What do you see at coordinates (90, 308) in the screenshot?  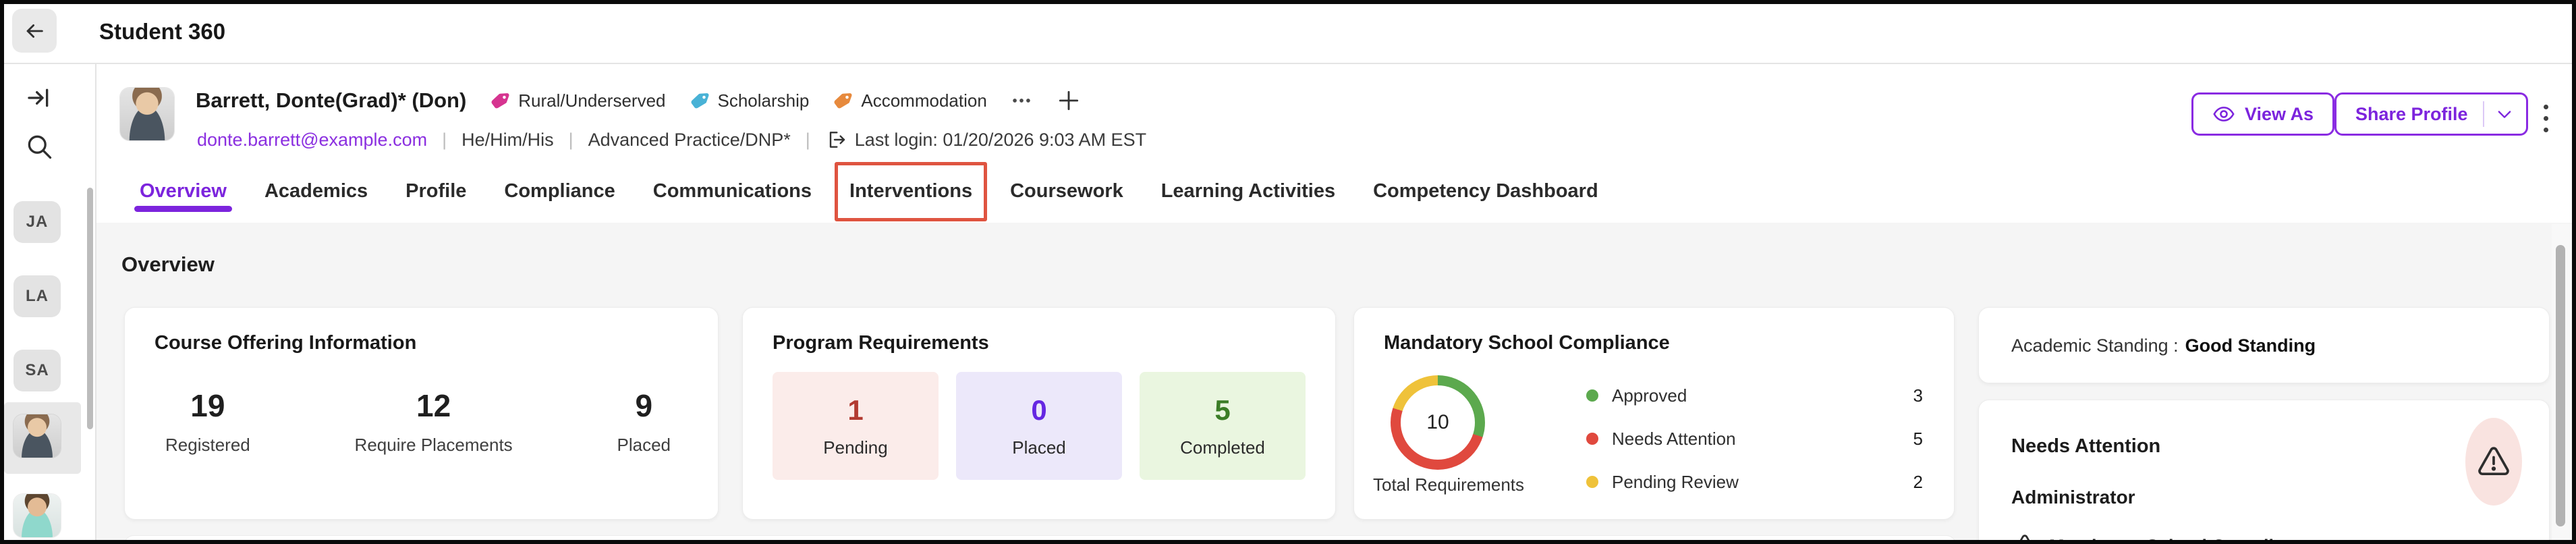 I see `rail-scrollbar-thumb` at bounding box center [90, 308].